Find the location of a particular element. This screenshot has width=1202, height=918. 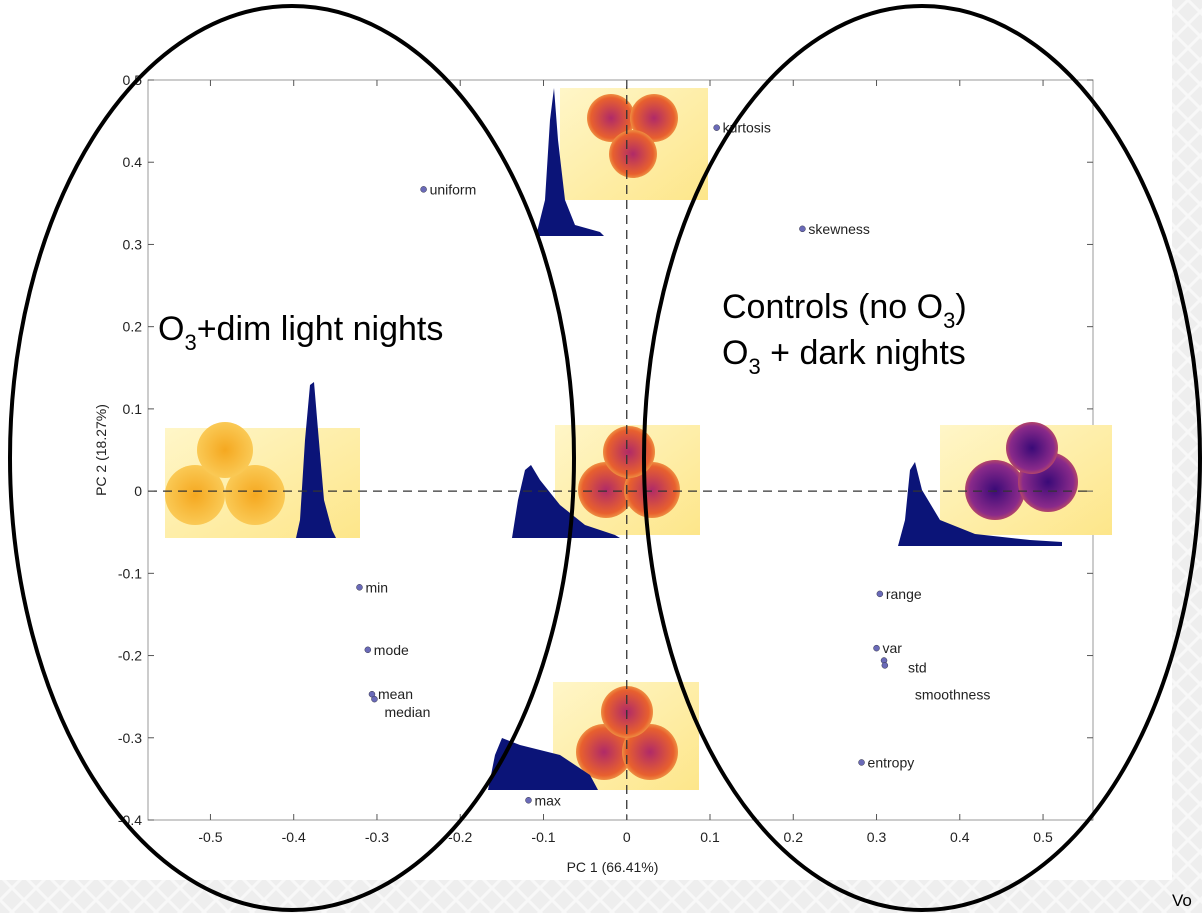

corner-text: Vo is located at coordinates (1182, 900).